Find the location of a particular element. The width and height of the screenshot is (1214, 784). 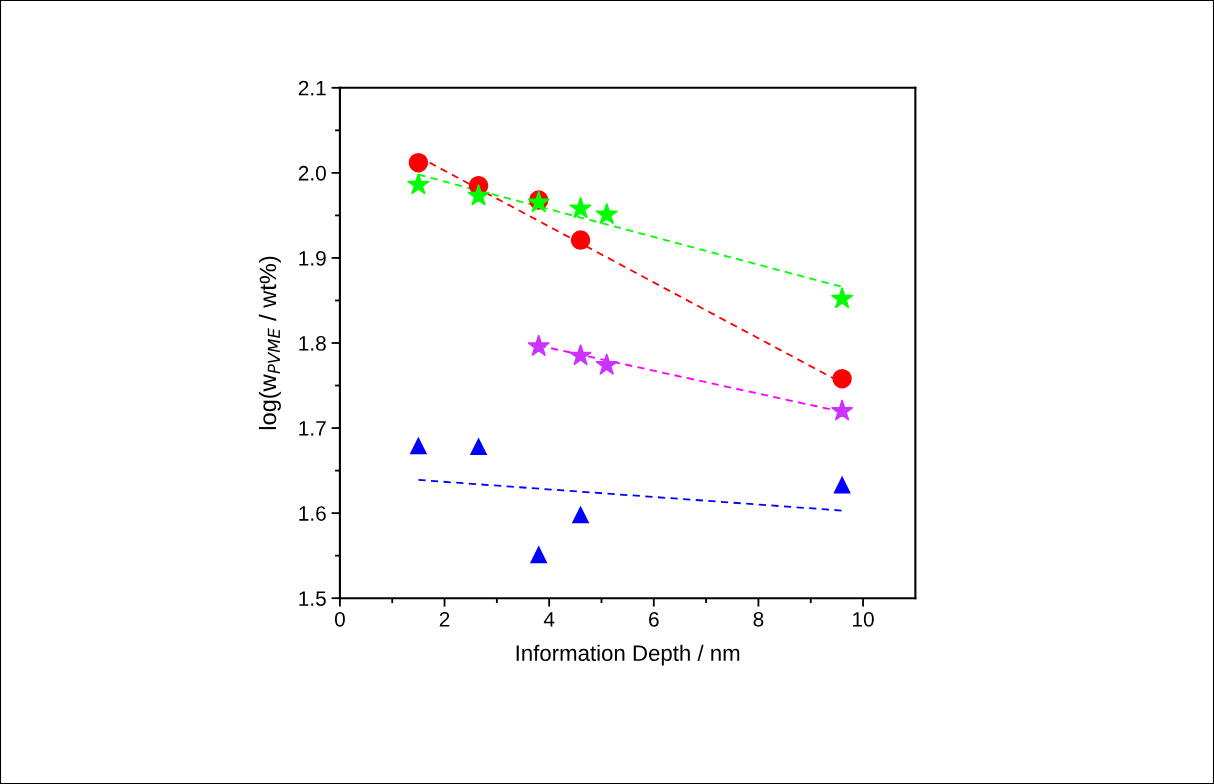

y-tick-label: 1.6 is located at coordinates (312, 513).